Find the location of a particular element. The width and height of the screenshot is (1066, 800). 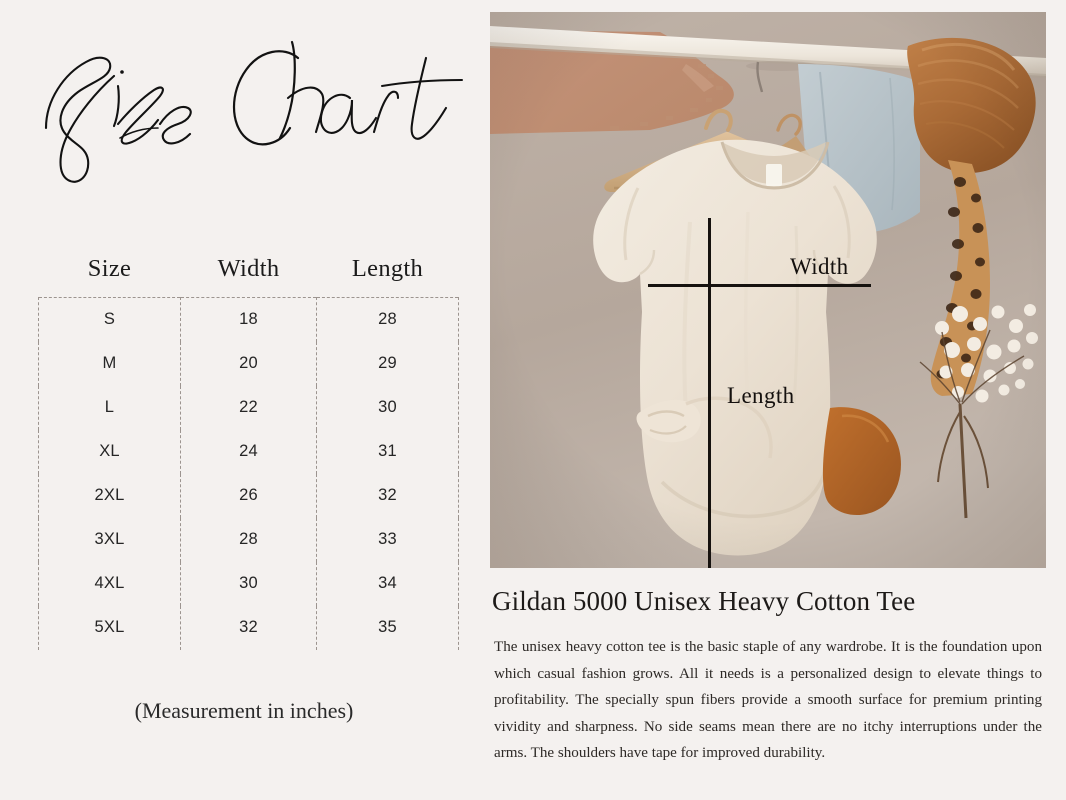

size-table-header-row: Size Width Length is located at coordinates (248, 276).